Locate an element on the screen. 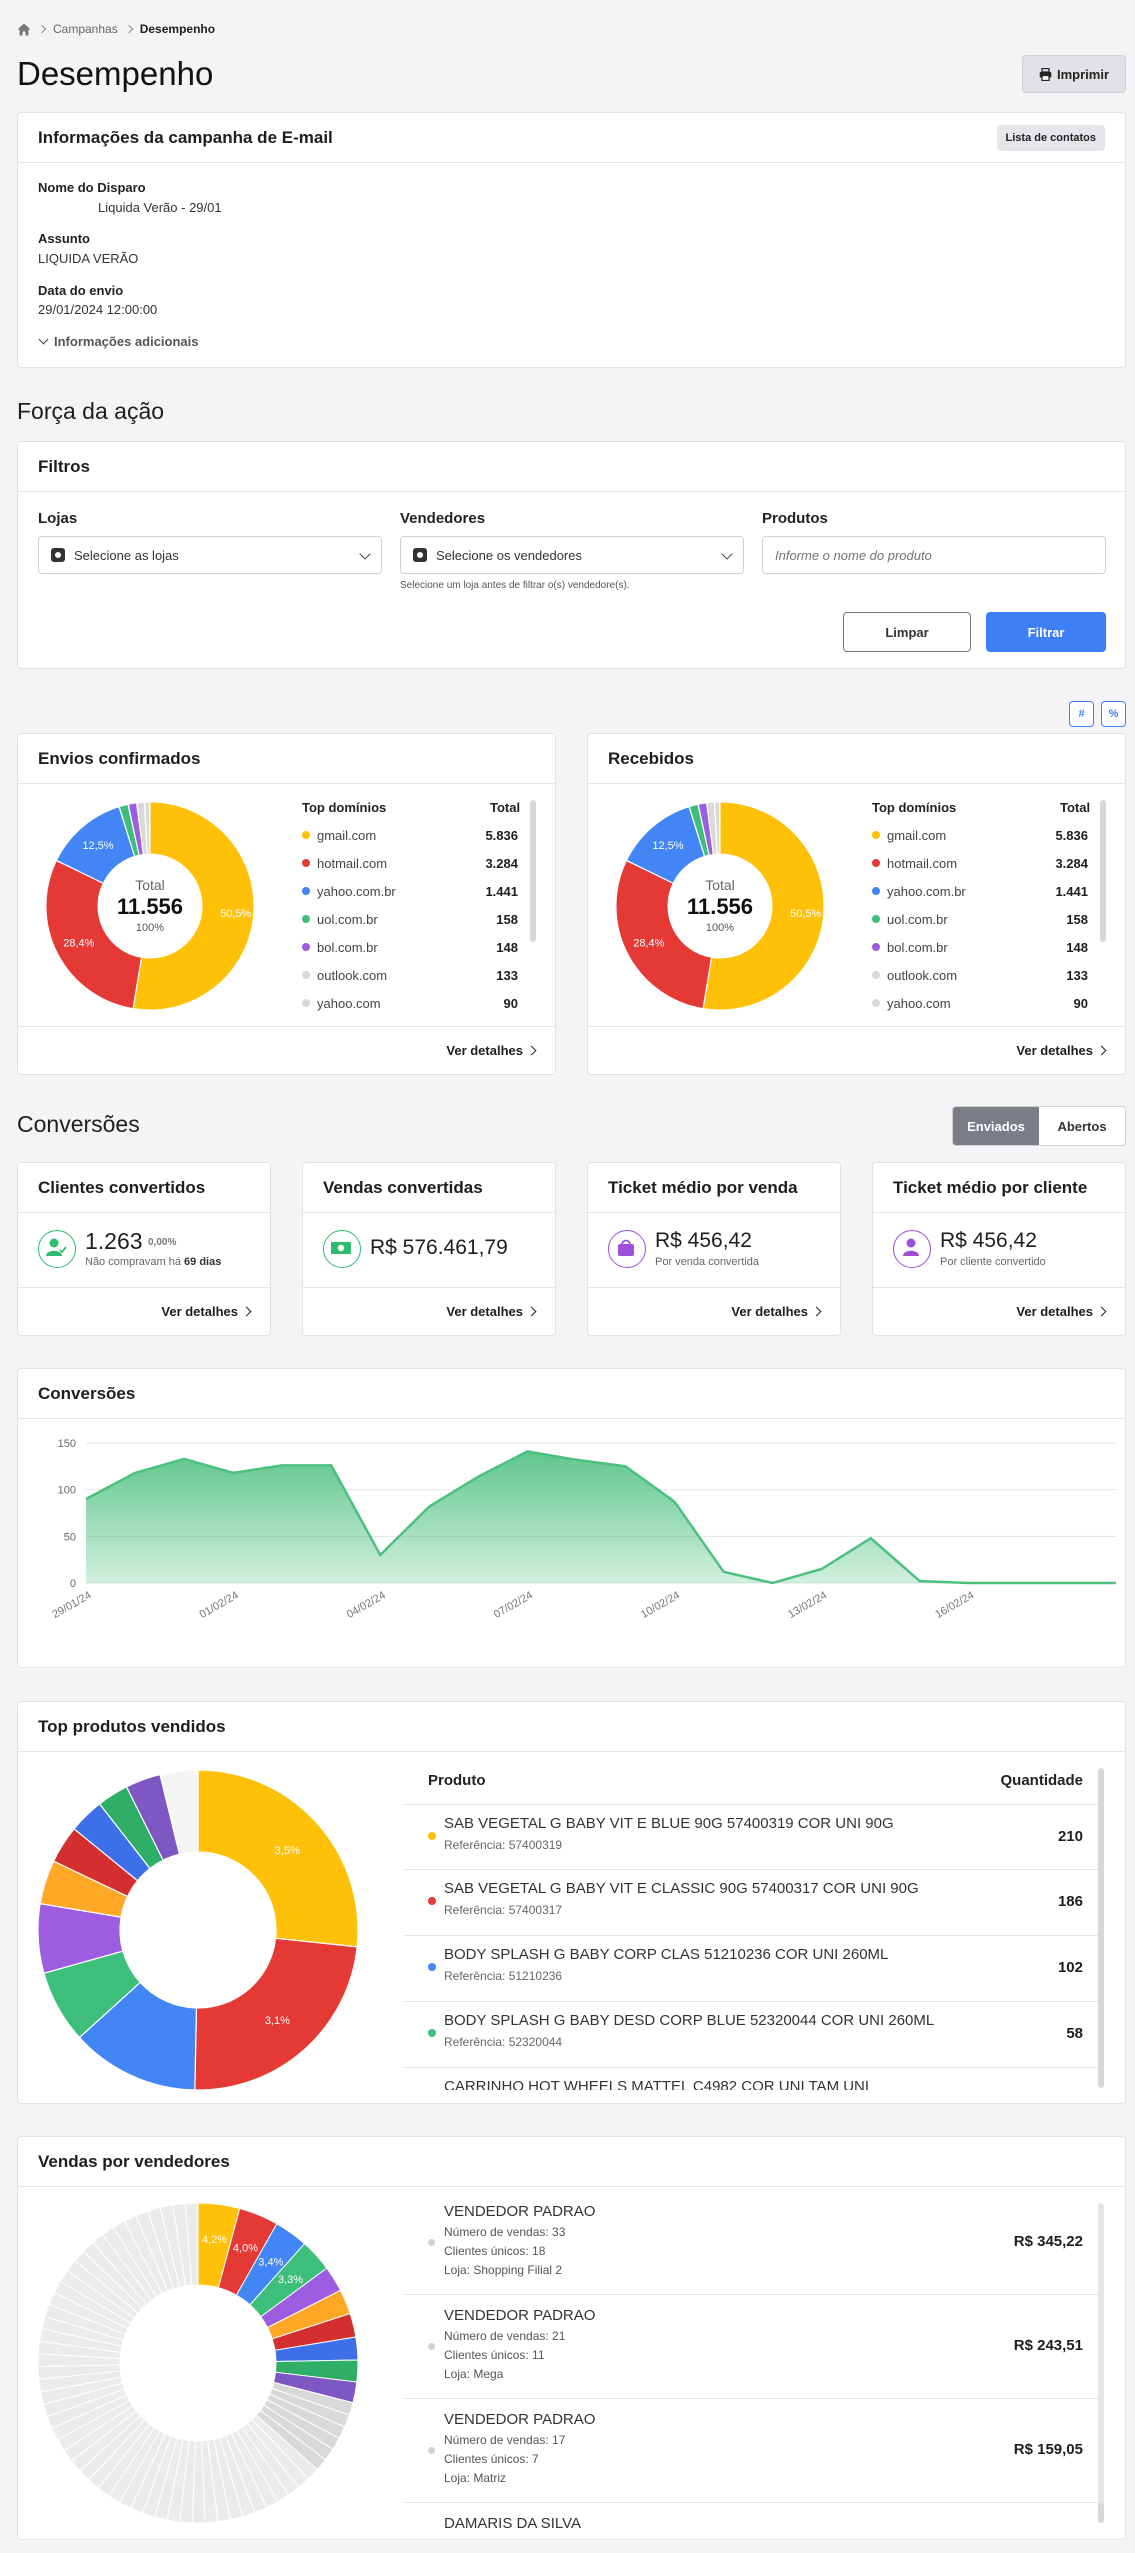 The image size is (1135, 2553). tab-open: Abertos is located at coordinates (1082, 1126).